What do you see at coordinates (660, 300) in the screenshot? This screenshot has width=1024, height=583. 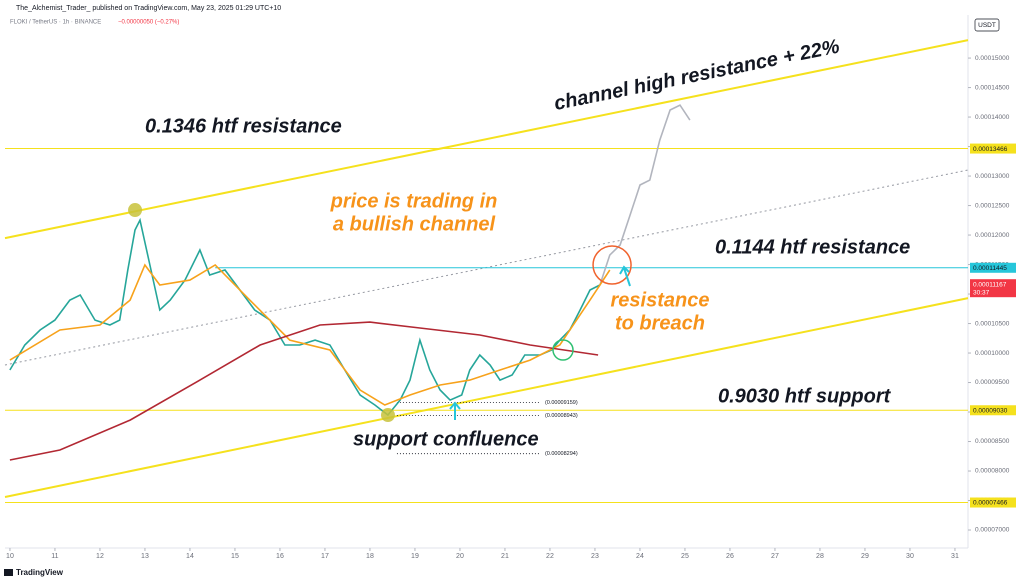 I see `annotation: resistance` at bounding box center [660, 300].